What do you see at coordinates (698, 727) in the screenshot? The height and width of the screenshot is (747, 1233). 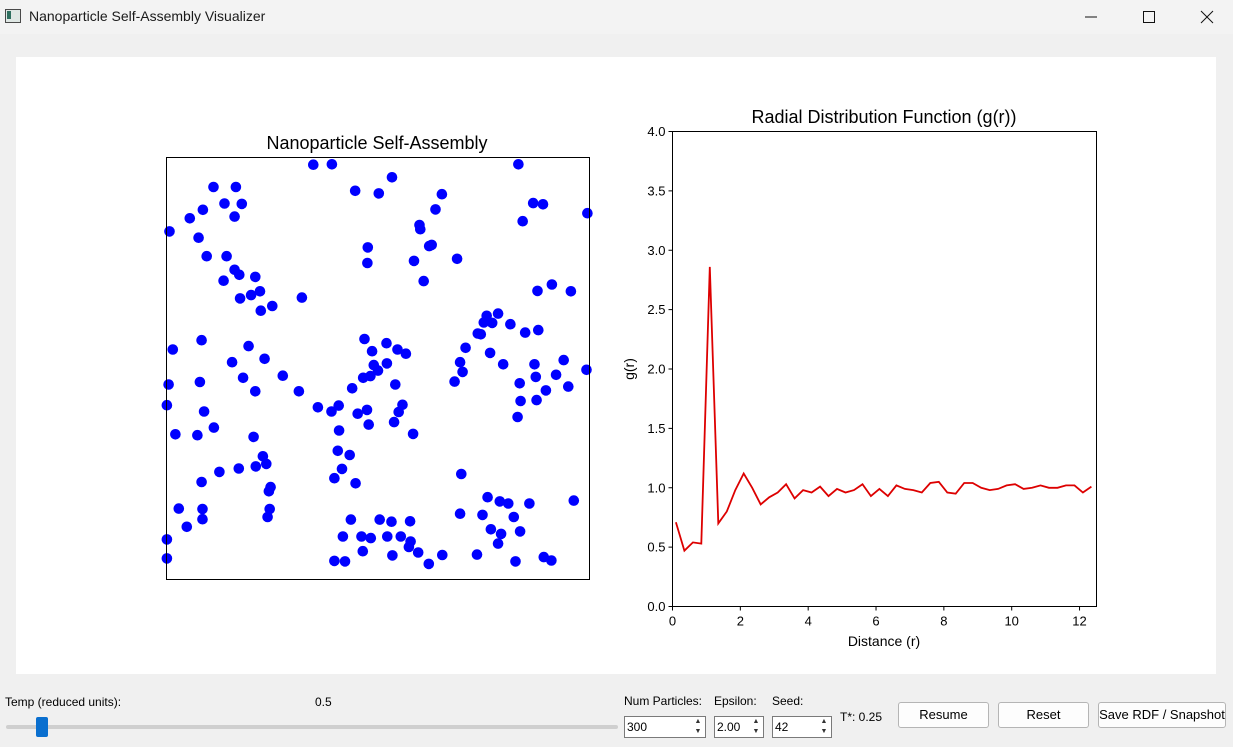 I see `num-particles-stepper: ▲ ▼` at bounding box center [698, 727].